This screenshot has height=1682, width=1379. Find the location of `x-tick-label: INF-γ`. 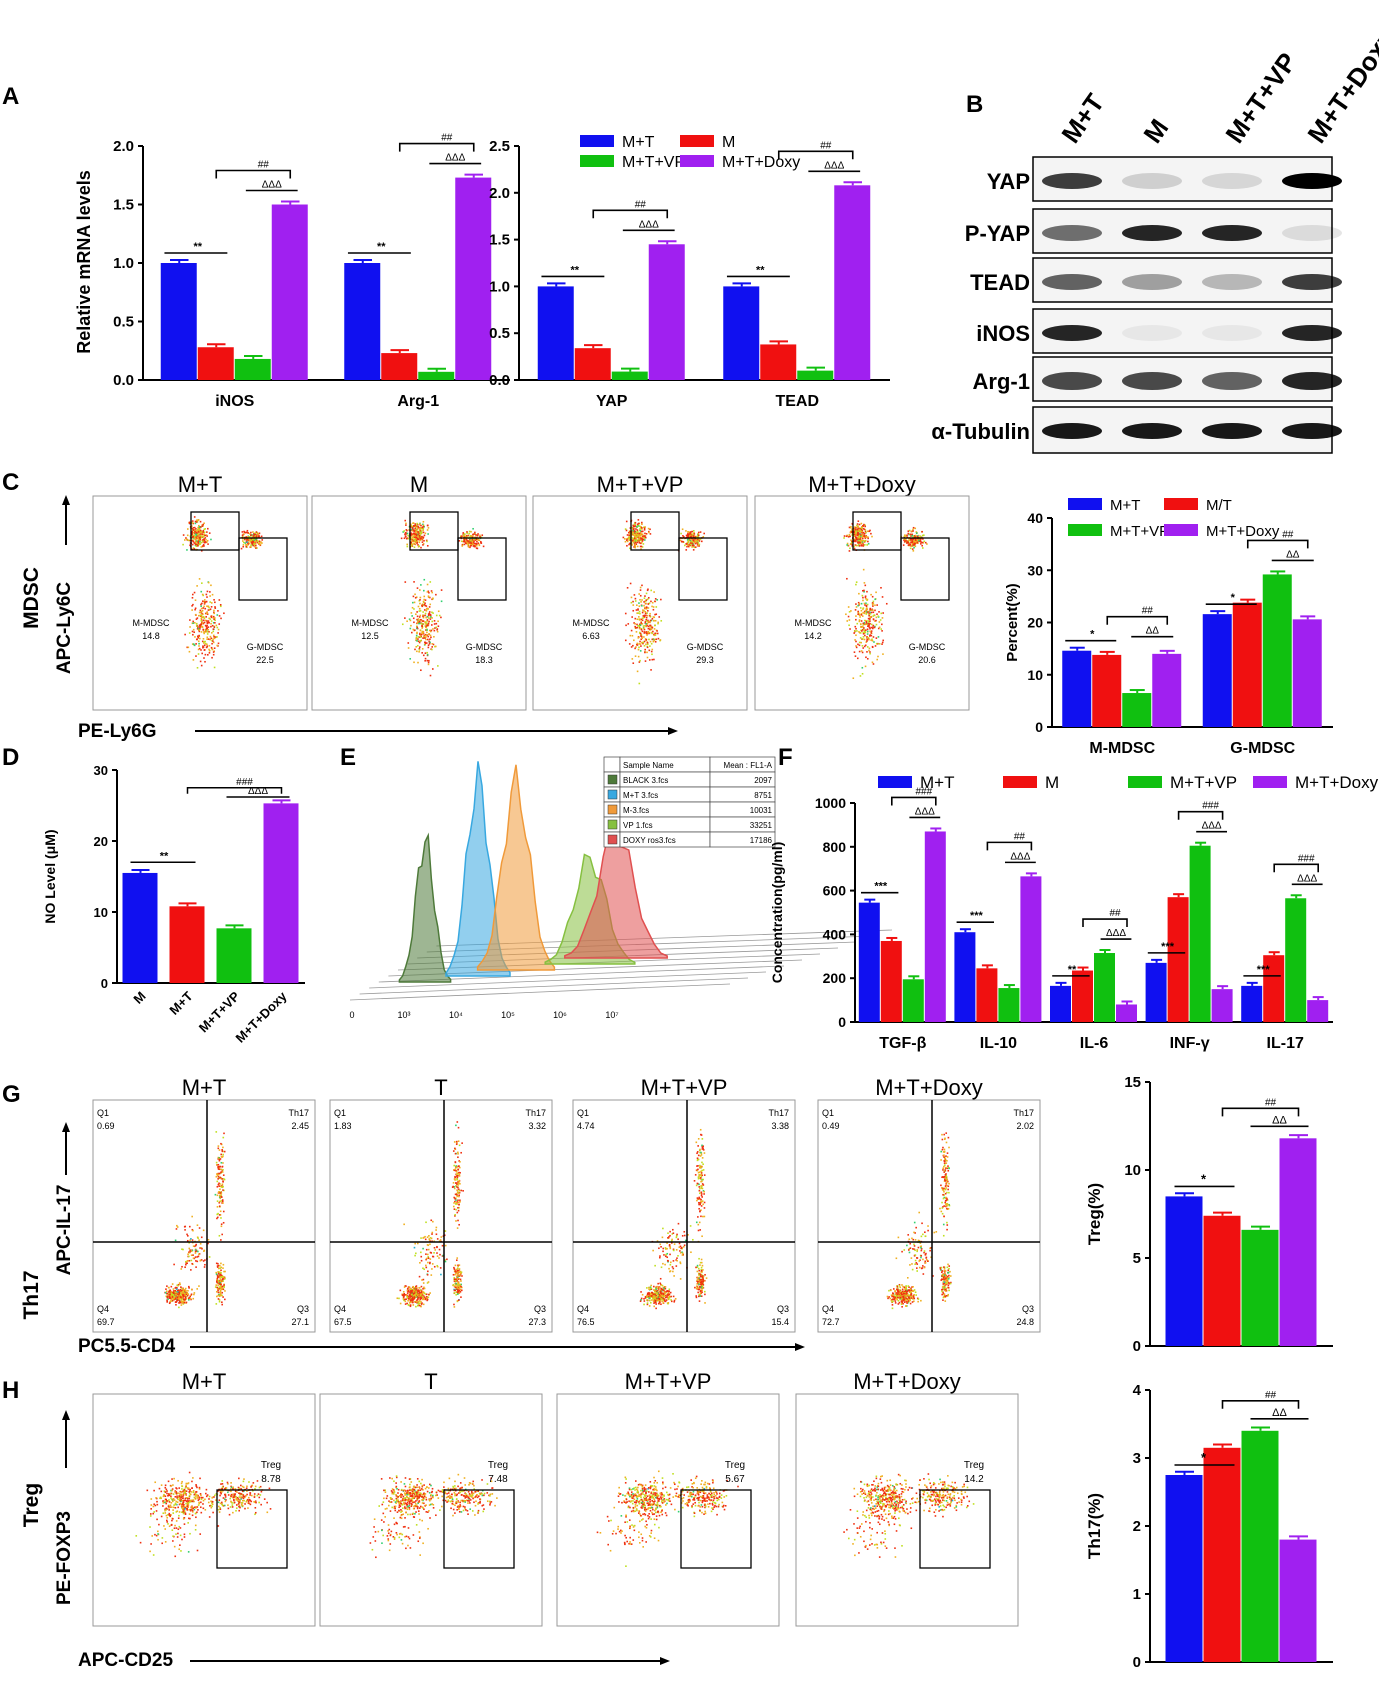

x-tick-label: INF-γ is located at coordinates (1190, 1043).